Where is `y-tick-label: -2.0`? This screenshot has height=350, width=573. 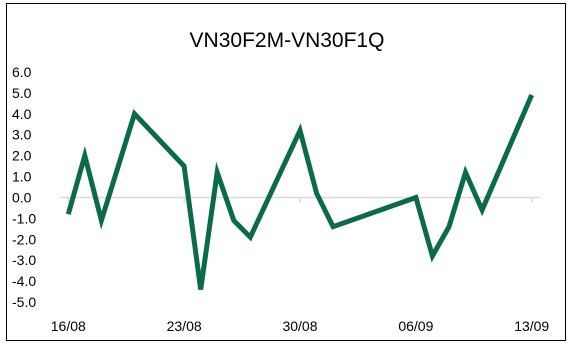
y-tick-label: -2.0 is located at coordinates (24, 239).